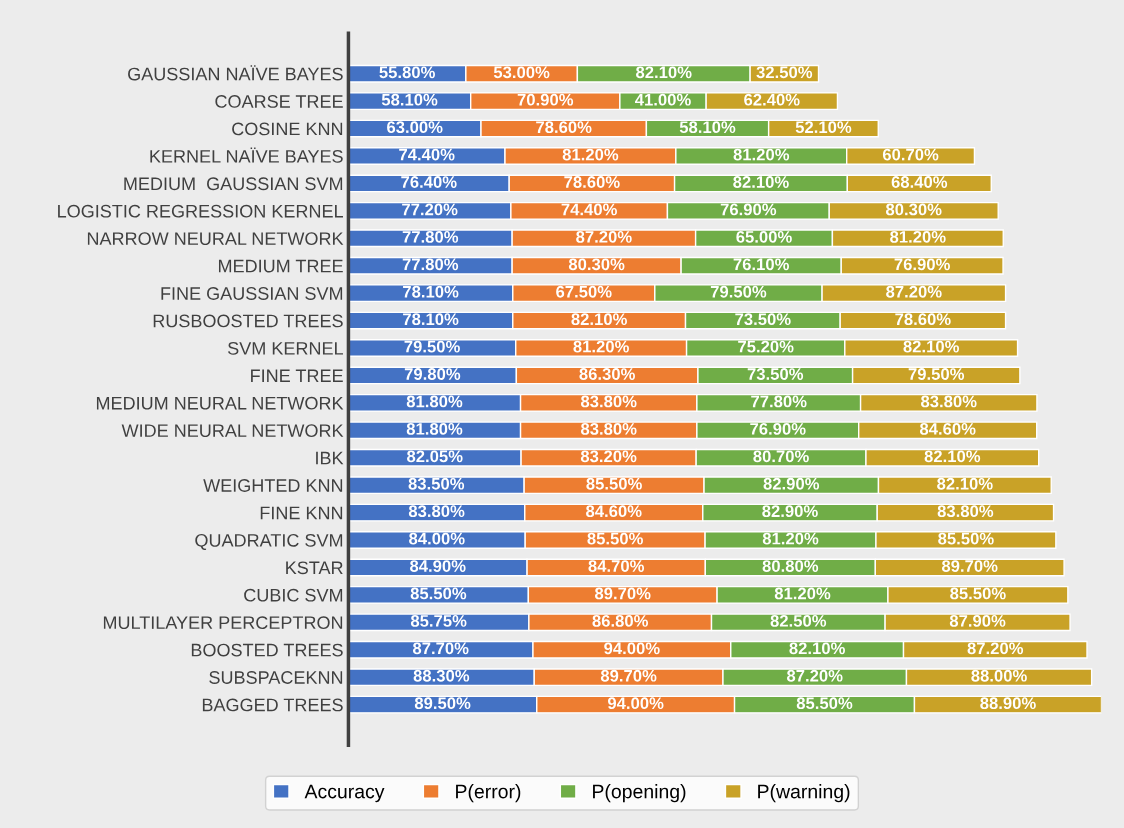 The width and height of the screenshot is (1124, 828). Describe the element at coordinates (280, 266) in the screenshot. I see `y-tick-label: MEDIUM TREE` at that location.